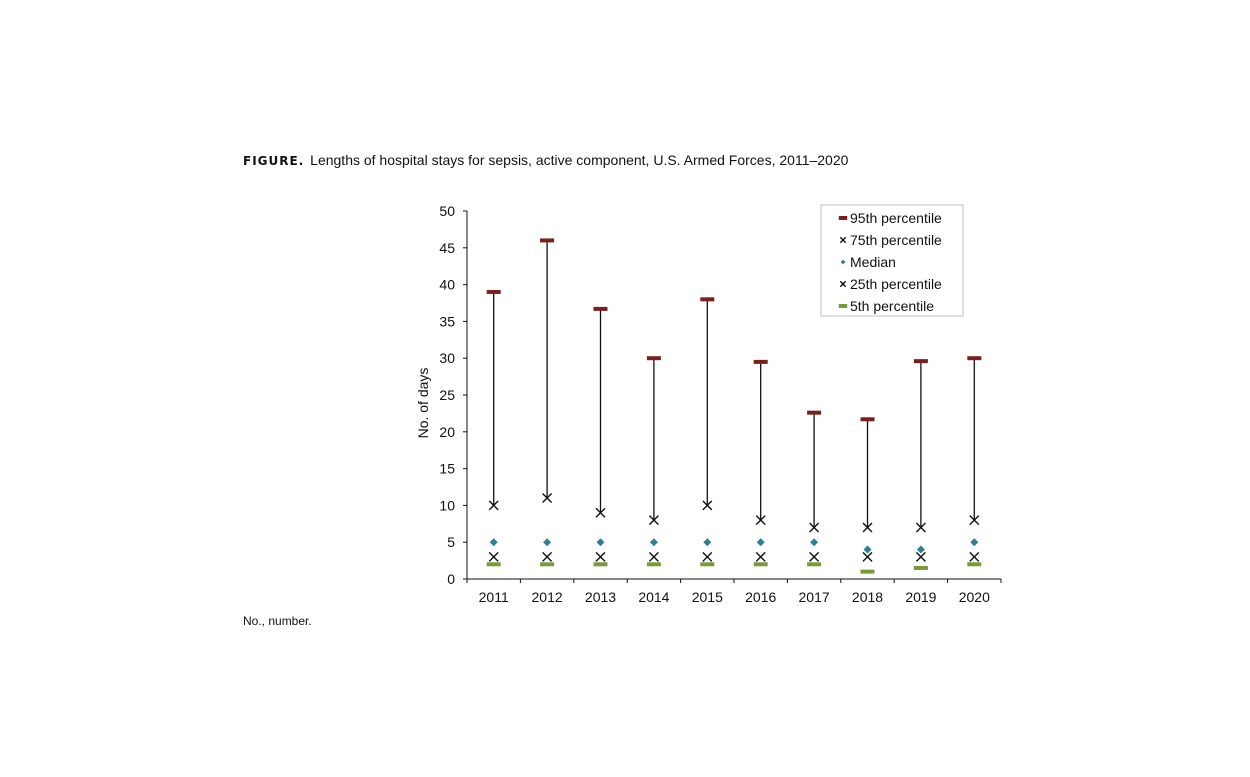 This screenshot has width=1250, height=777. What do you see at coordinates (843, 240) in the screenshot?
I see `legend-item-p75-marker` at bounding box center [843, 240].